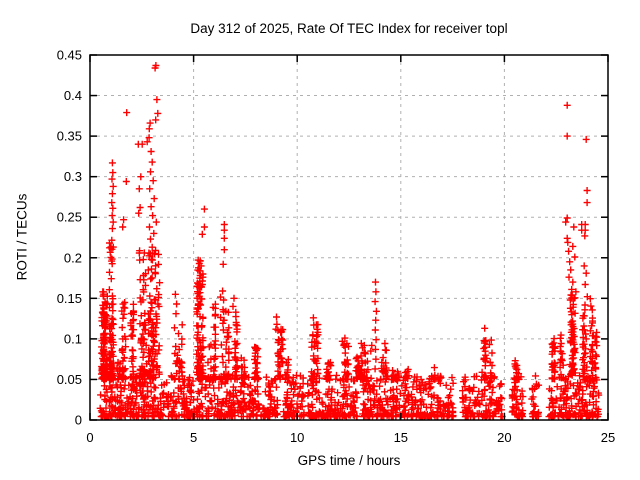 Image resolution: width=640 pixels, height=480 pixels. Describe the element at coordinates (69, 136) in the screenshot. I see `y-tick-label: 0.35` at that location.